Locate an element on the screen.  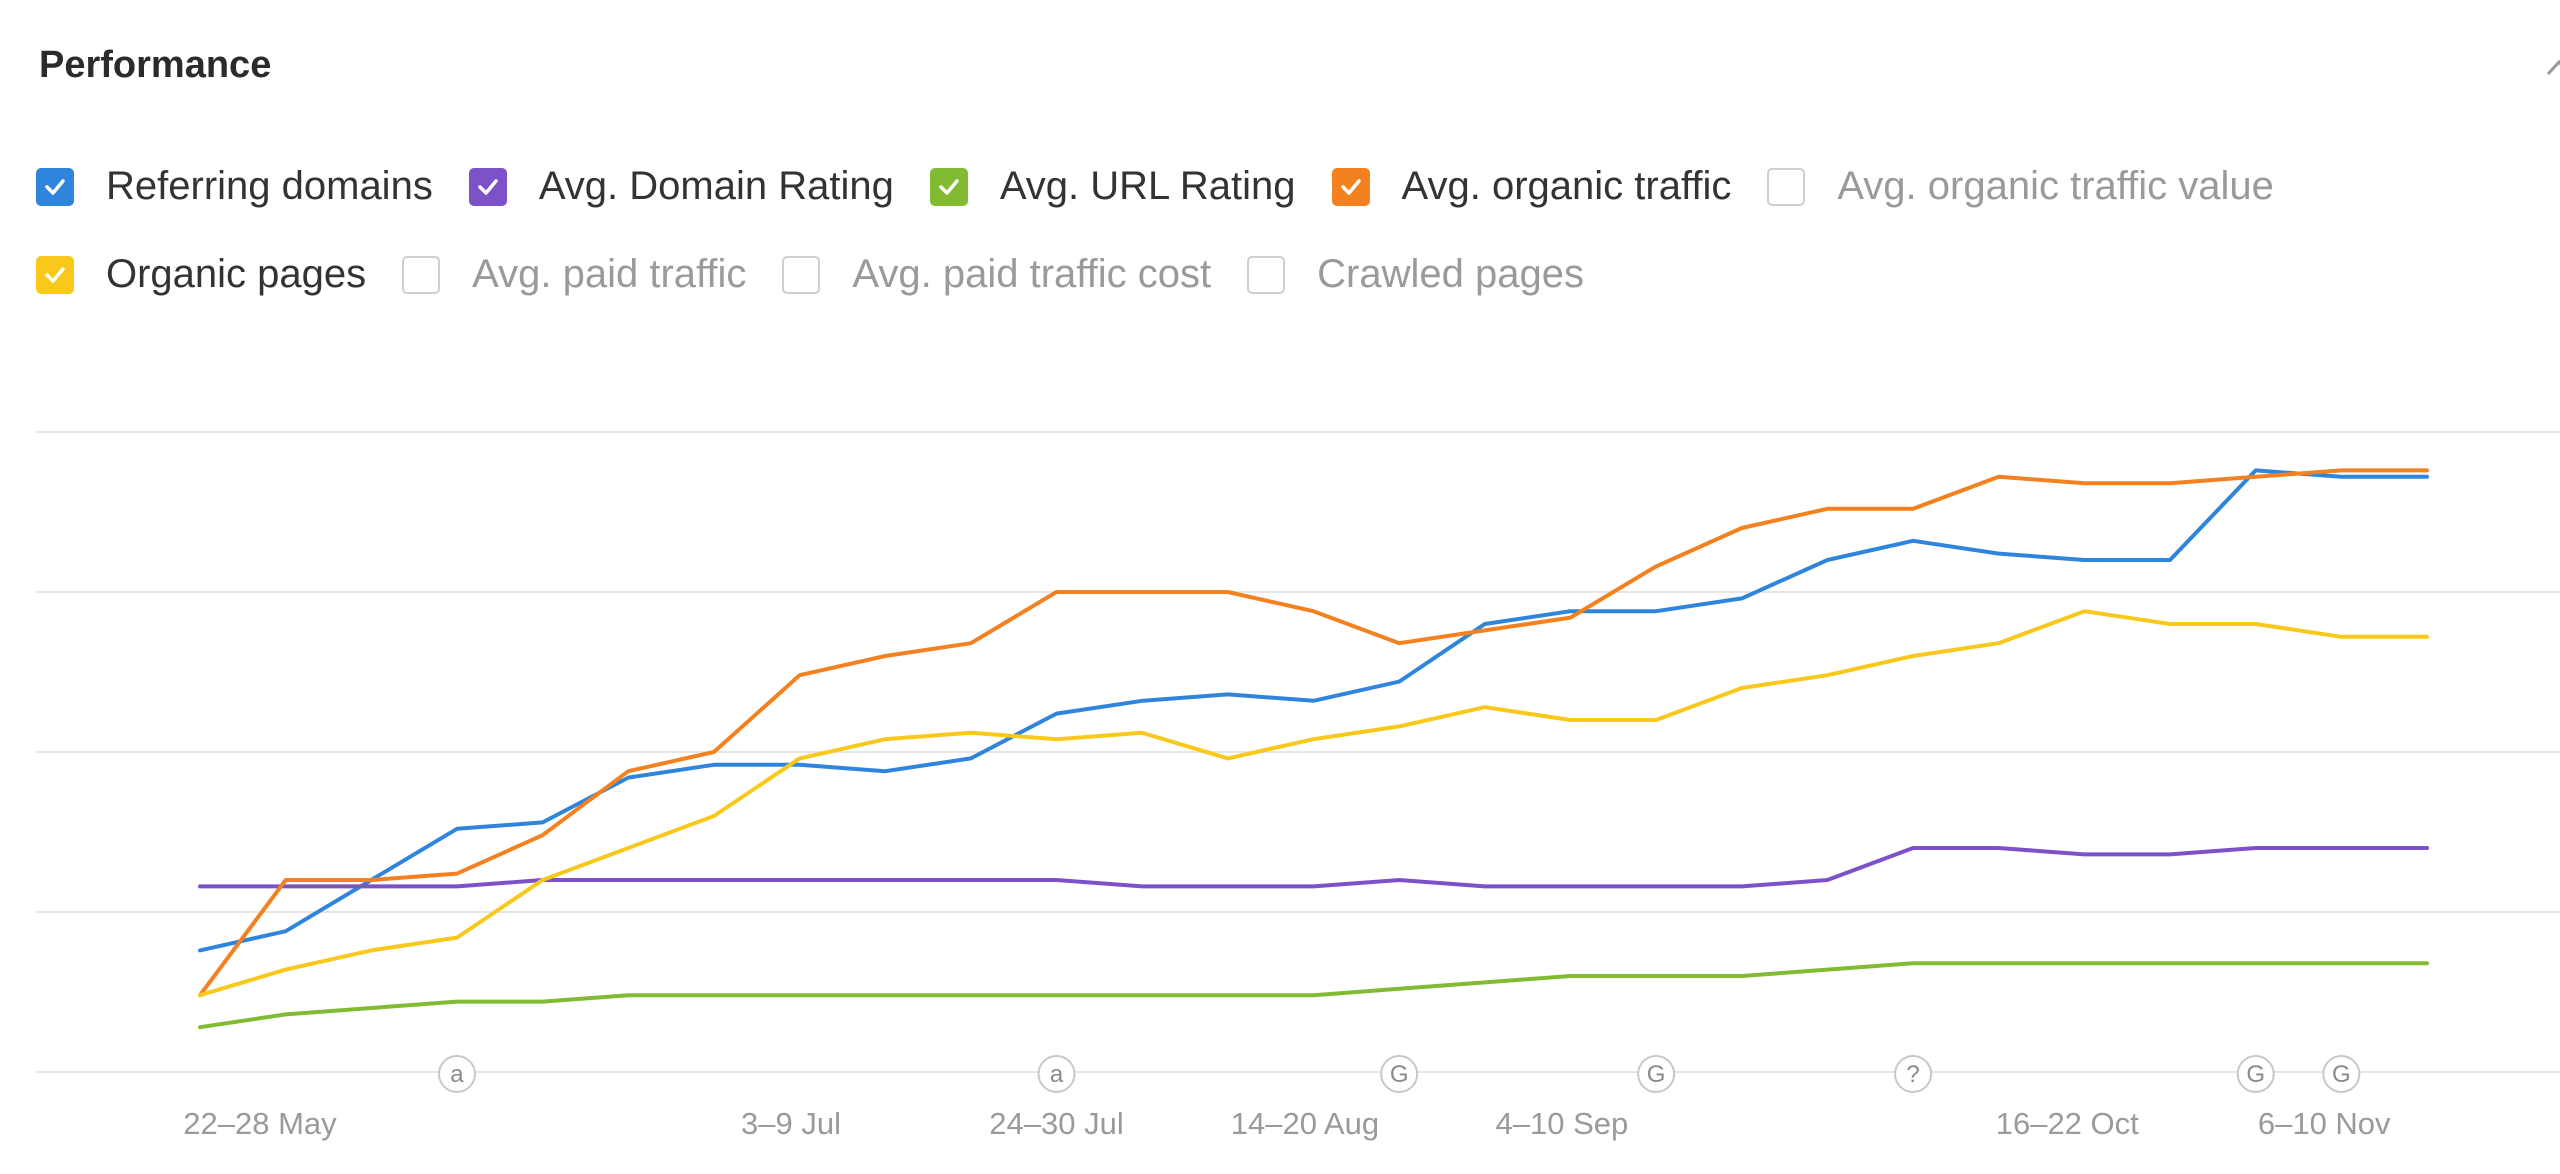
panel-title: Performance is located at coordinates (155, 65).